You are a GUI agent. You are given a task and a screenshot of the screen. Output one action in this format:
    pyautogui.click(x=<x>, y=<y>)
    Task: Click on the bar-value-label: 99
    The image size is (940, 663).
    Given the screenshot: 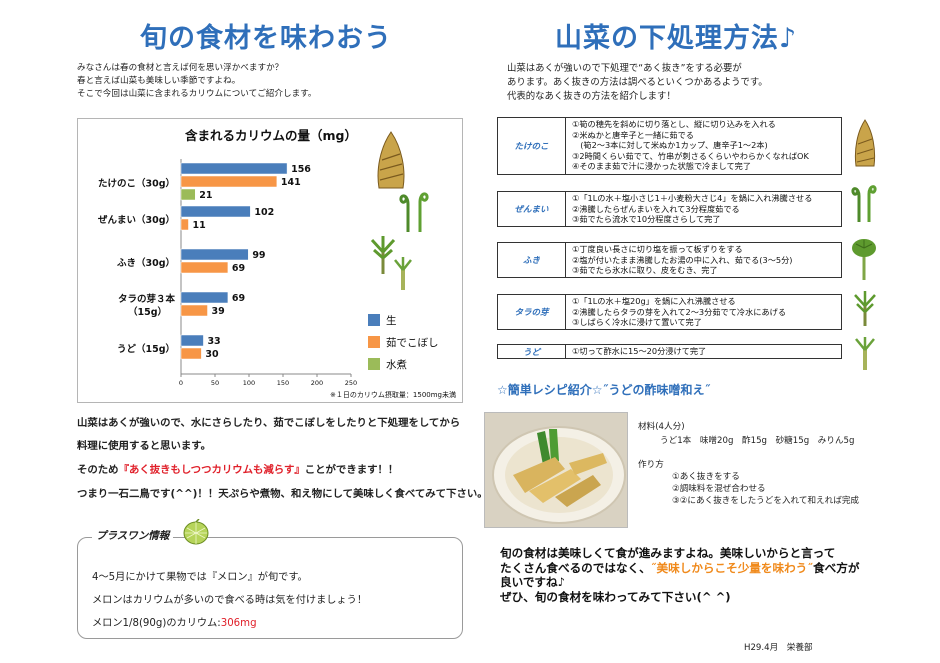 What is the action you would take?
    pyautogui.click(x=258, y=255)
    